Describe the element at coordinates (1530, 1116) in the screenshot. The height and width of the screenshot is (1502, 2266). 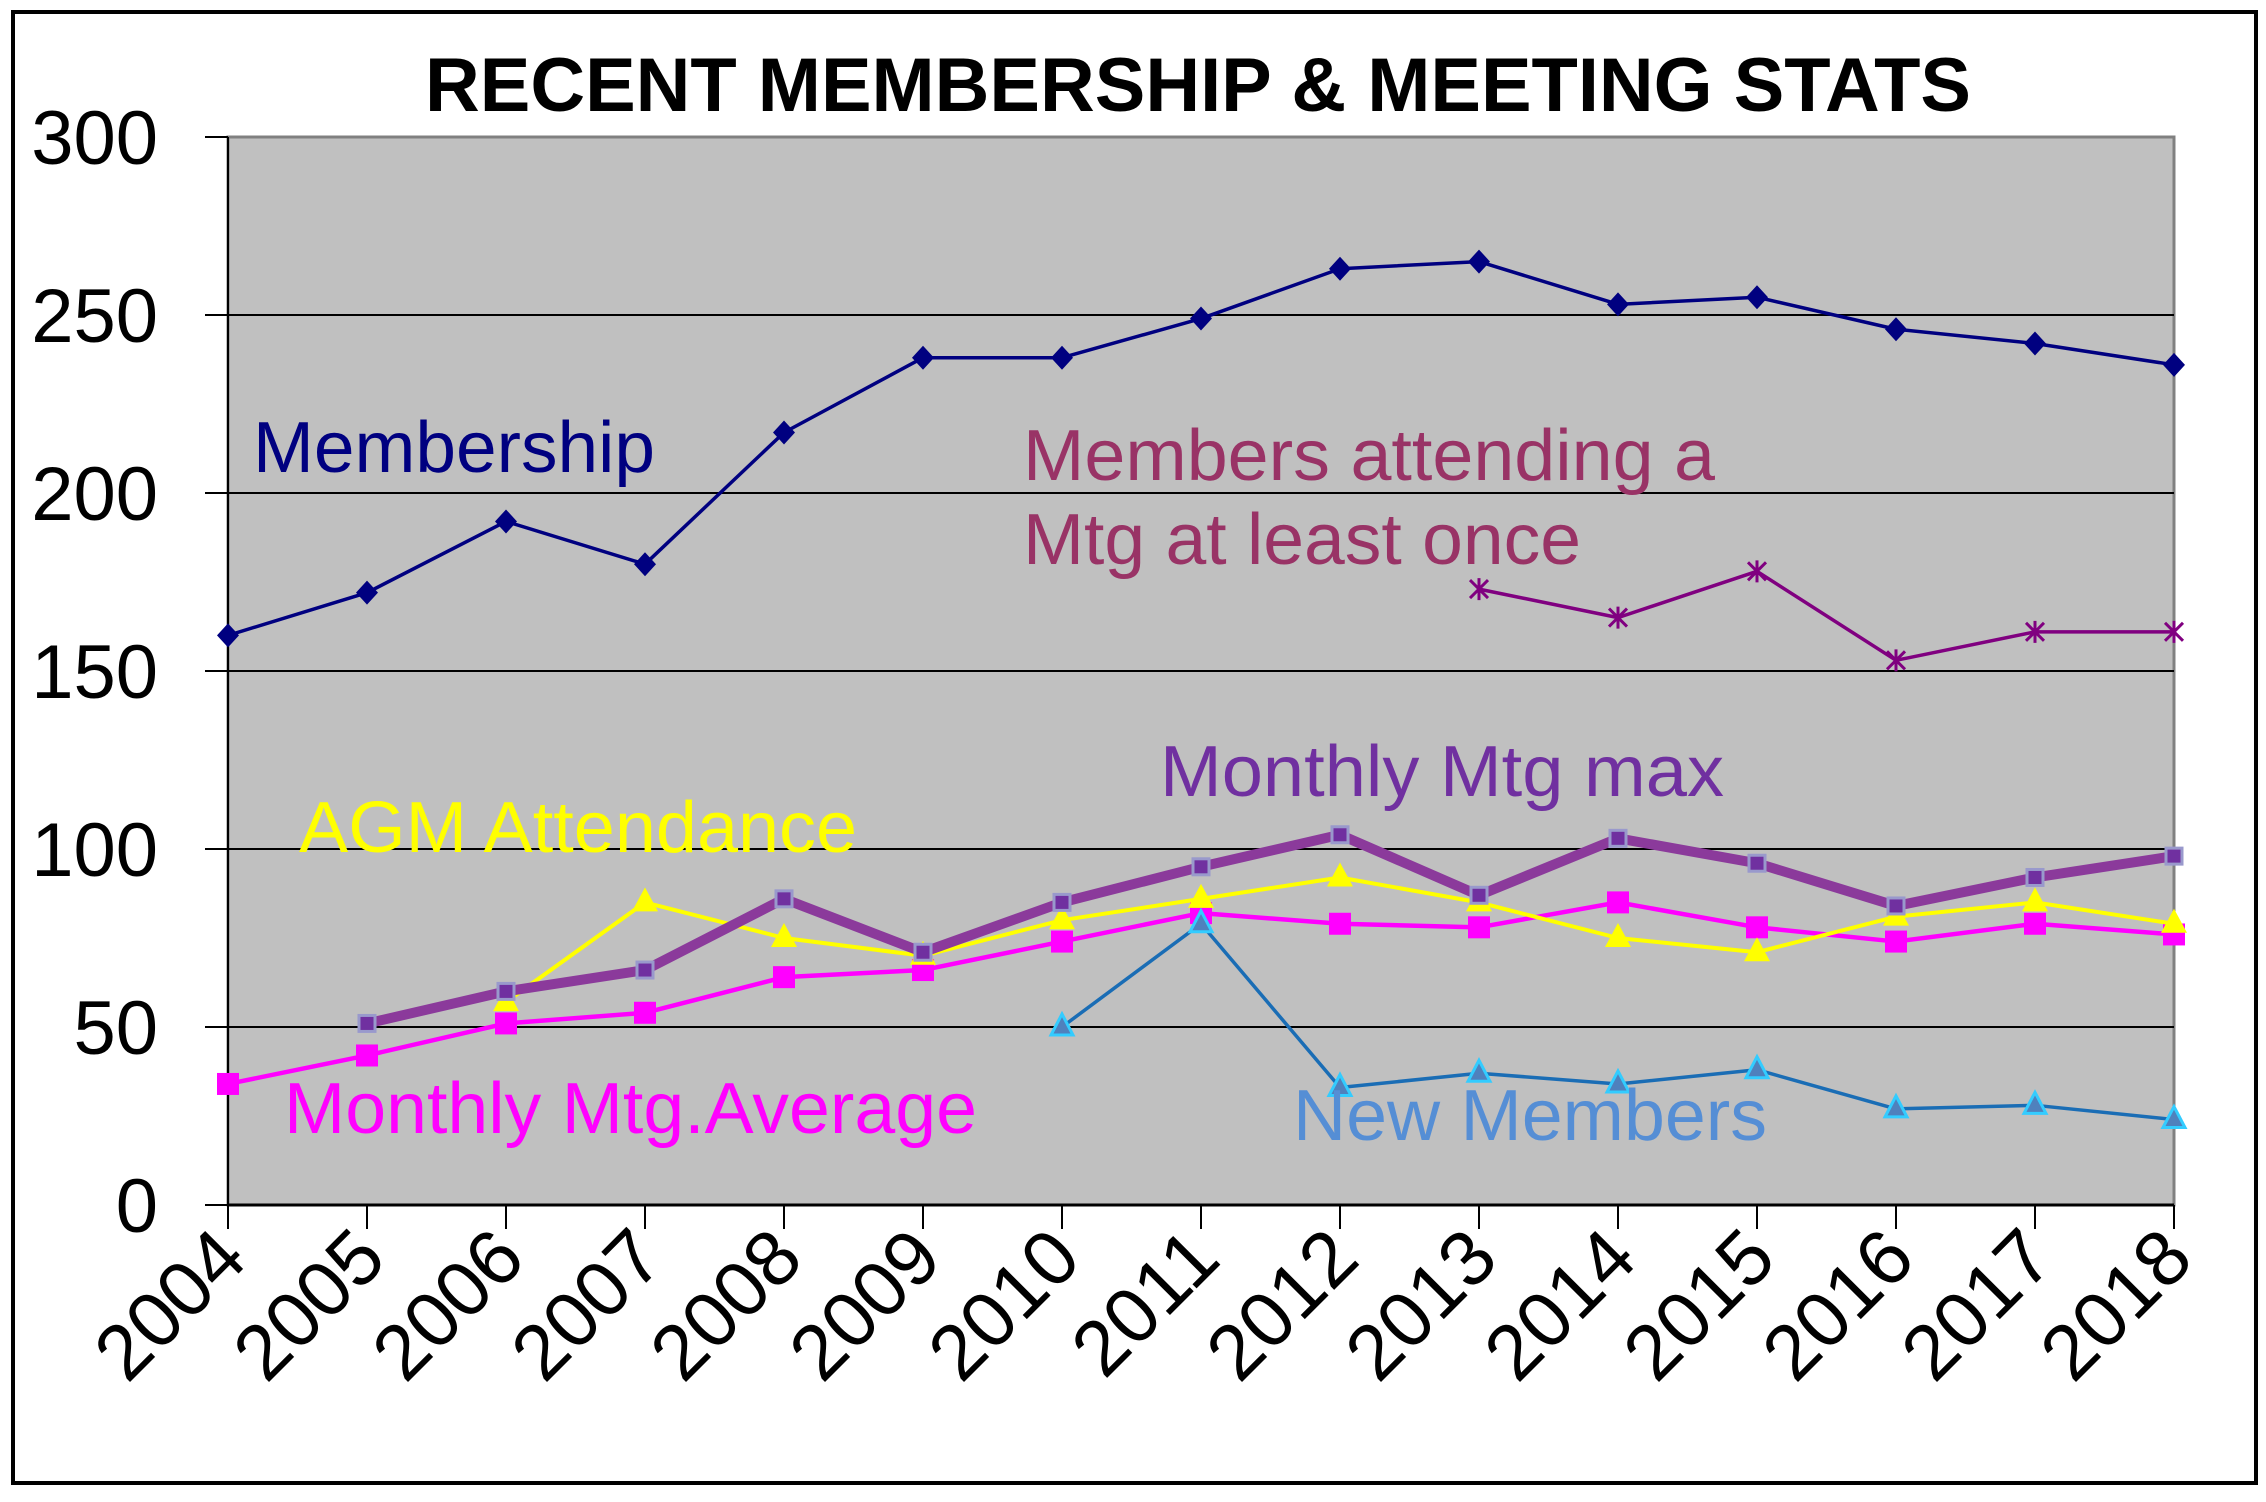
I see `label-new-members: New Members` at that location.